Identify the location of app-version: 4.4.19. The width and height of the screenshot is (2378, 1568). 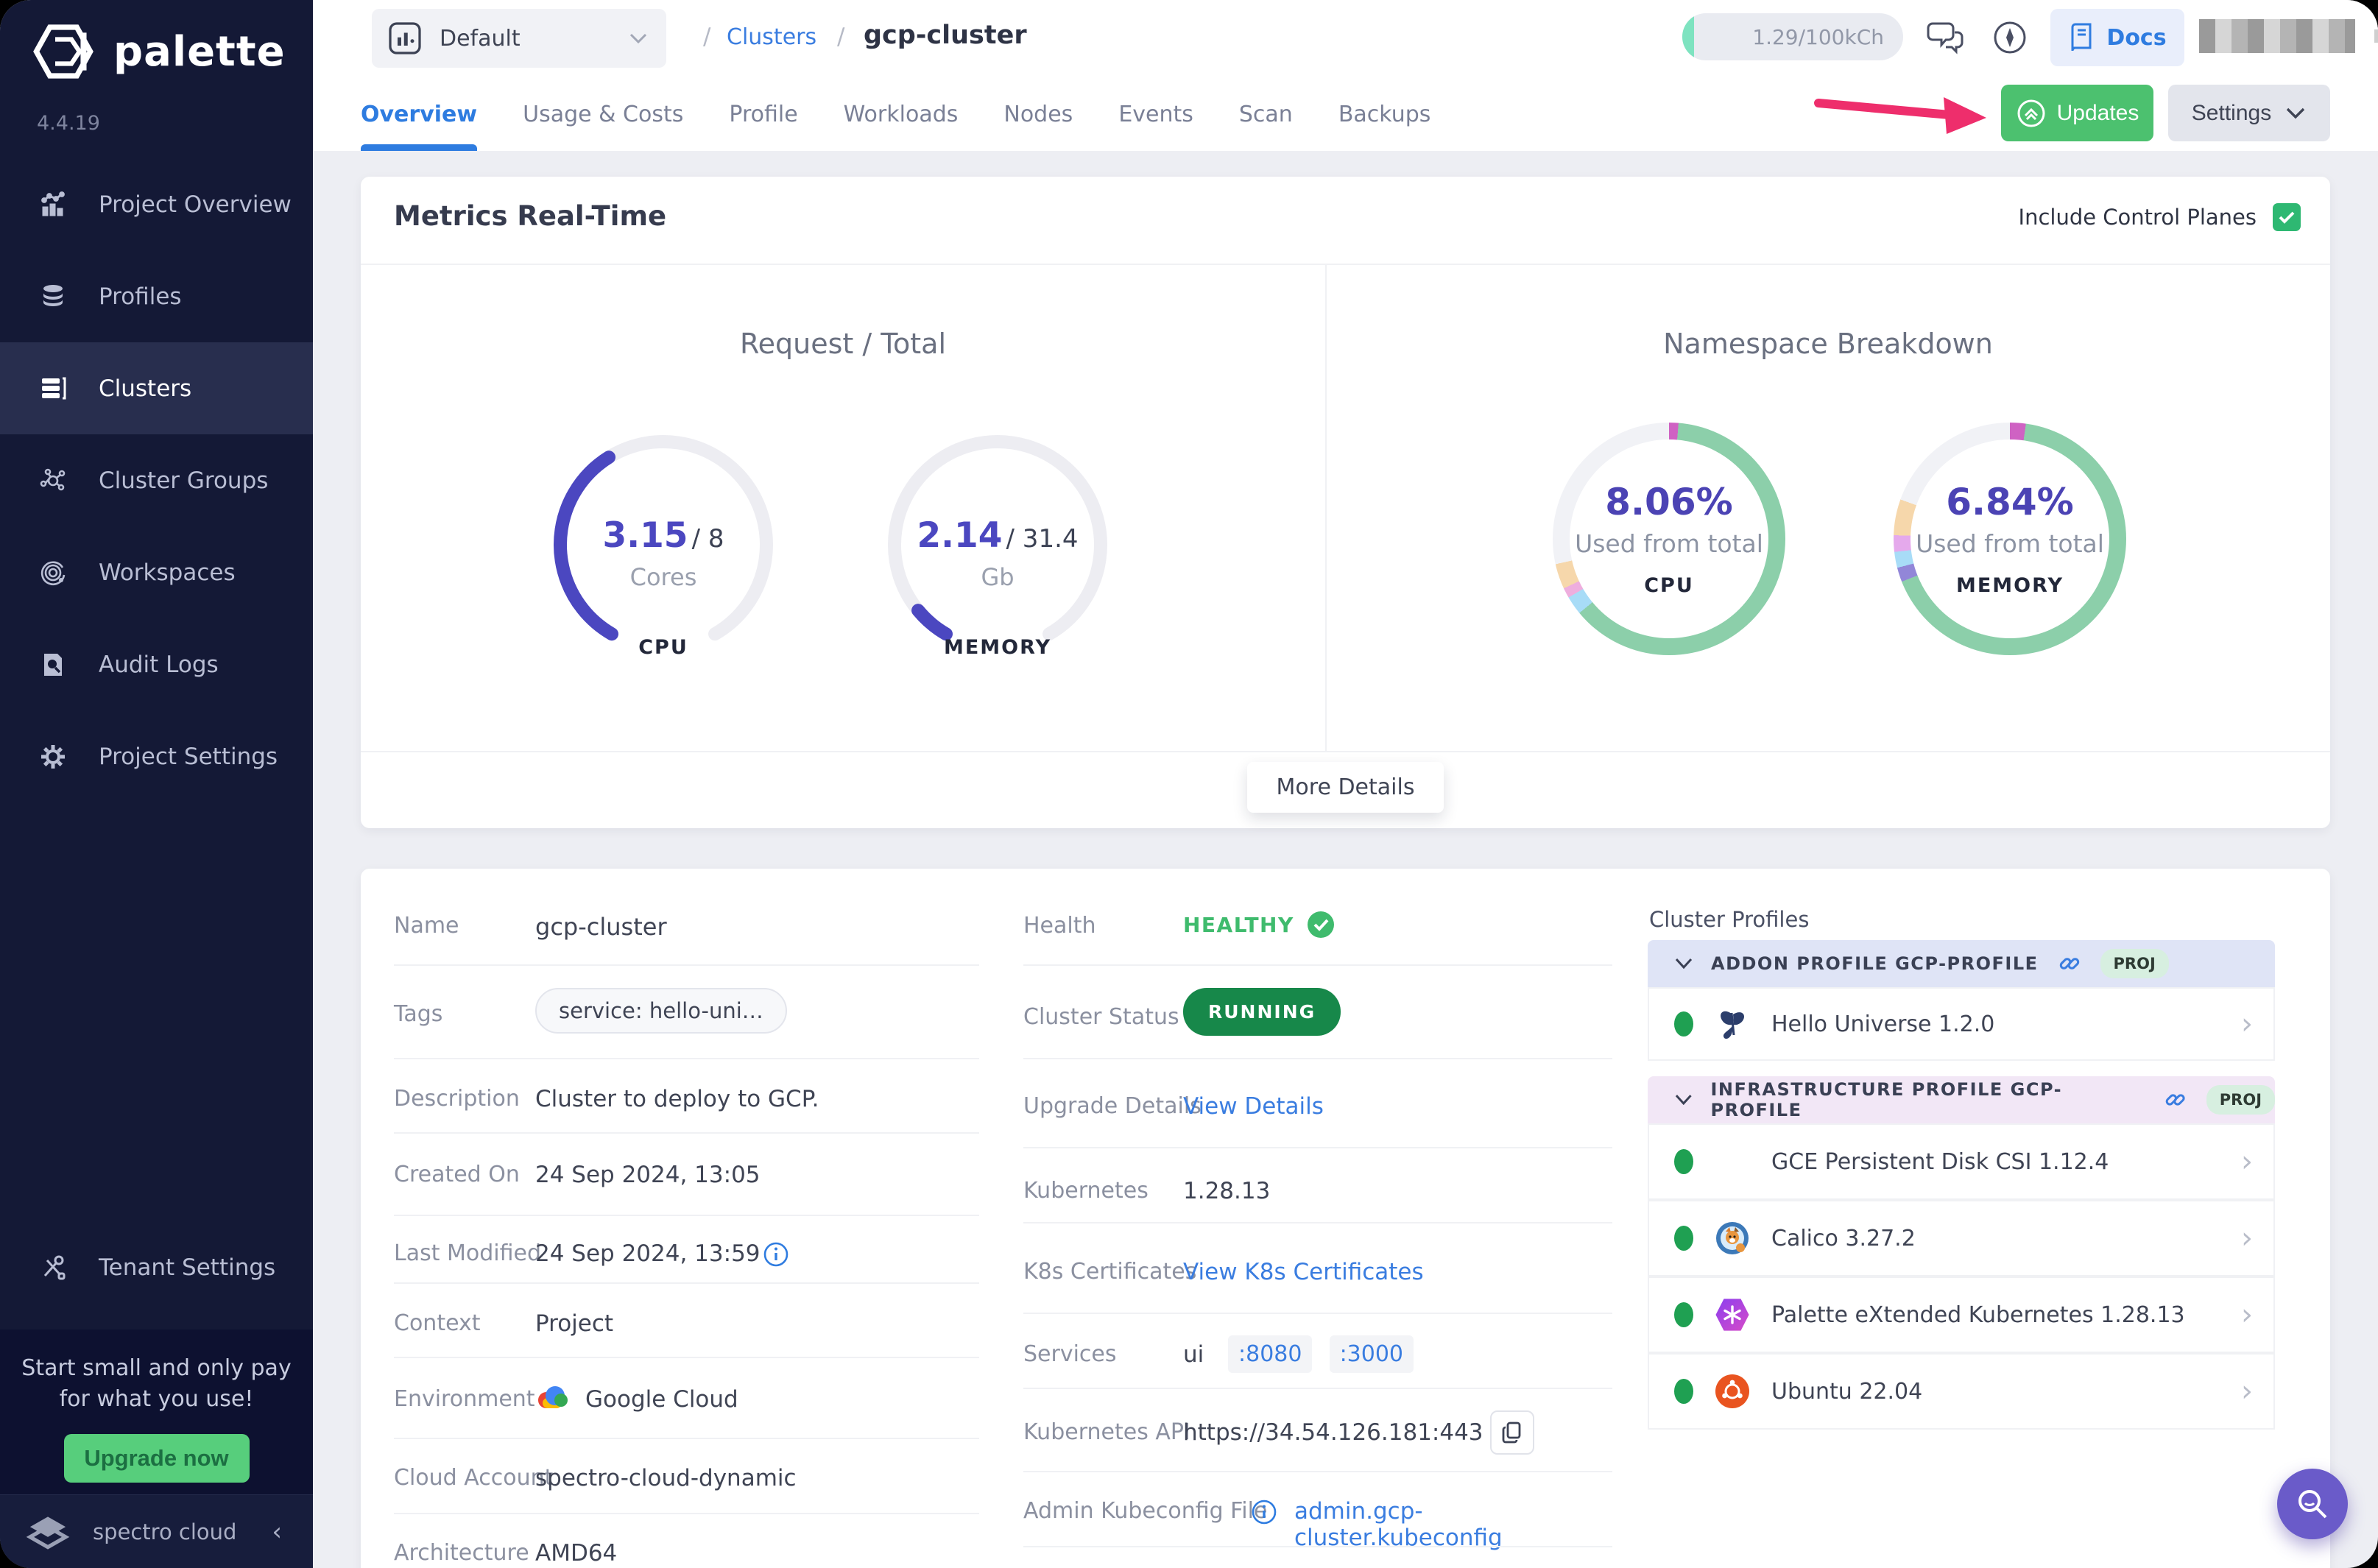
(68, 123).